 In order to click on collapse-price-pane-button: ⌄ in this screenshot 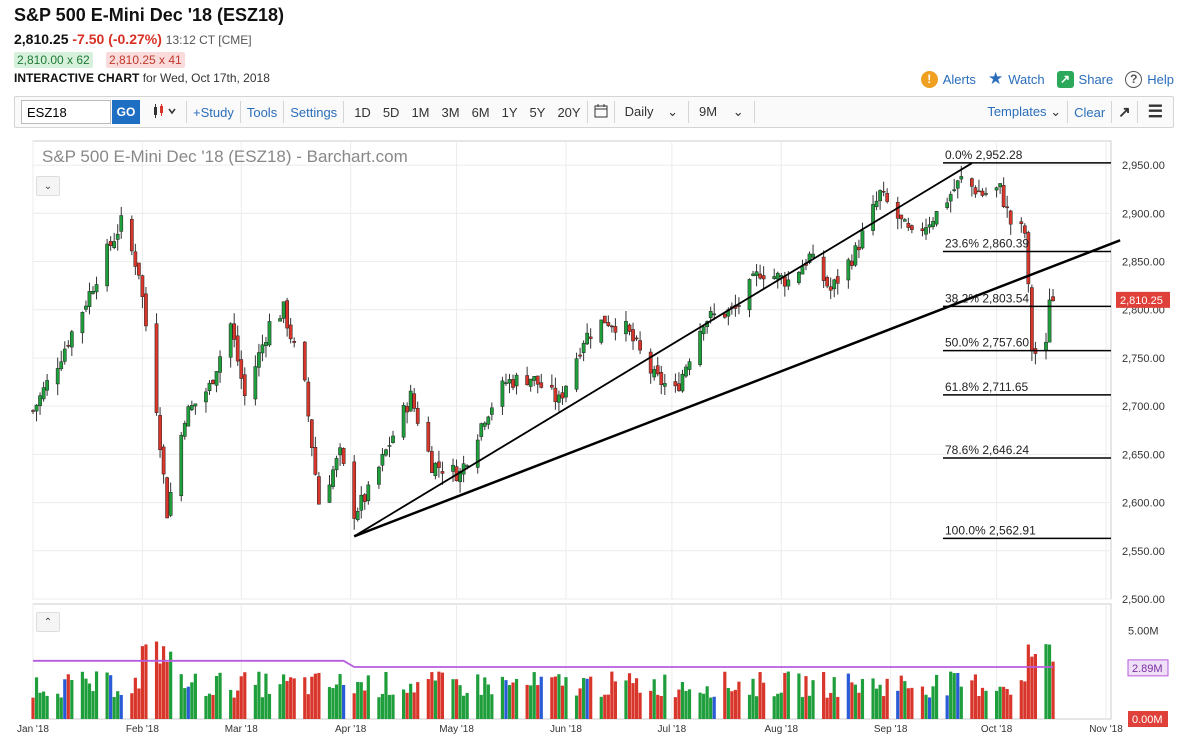, I will do `click(48, 186)`.